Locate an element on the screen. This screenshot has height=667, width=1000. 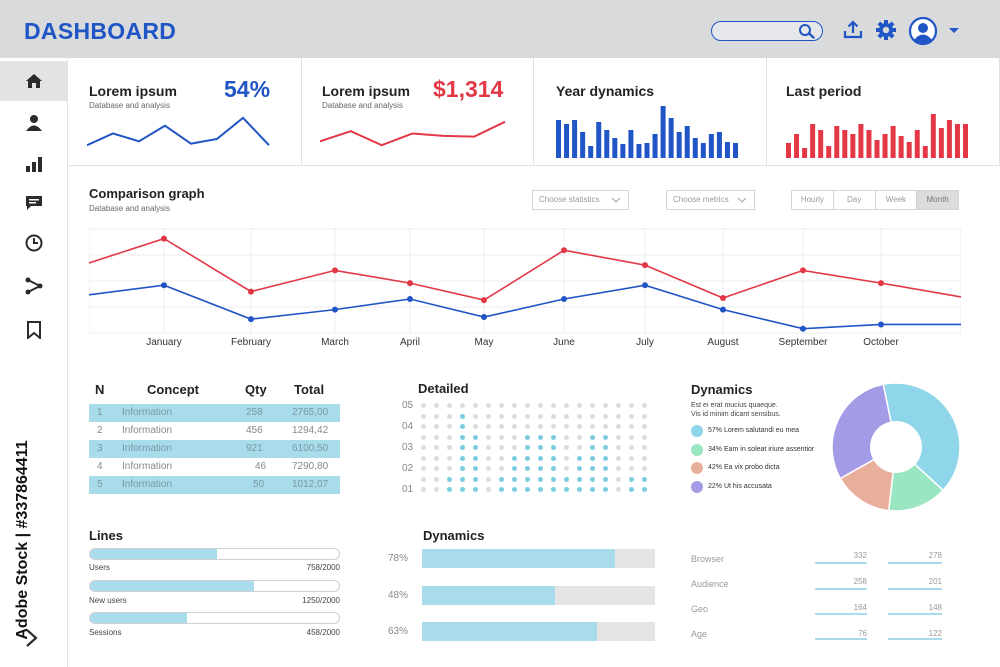
sidebar-item-home is located at coordinates (34, 81).